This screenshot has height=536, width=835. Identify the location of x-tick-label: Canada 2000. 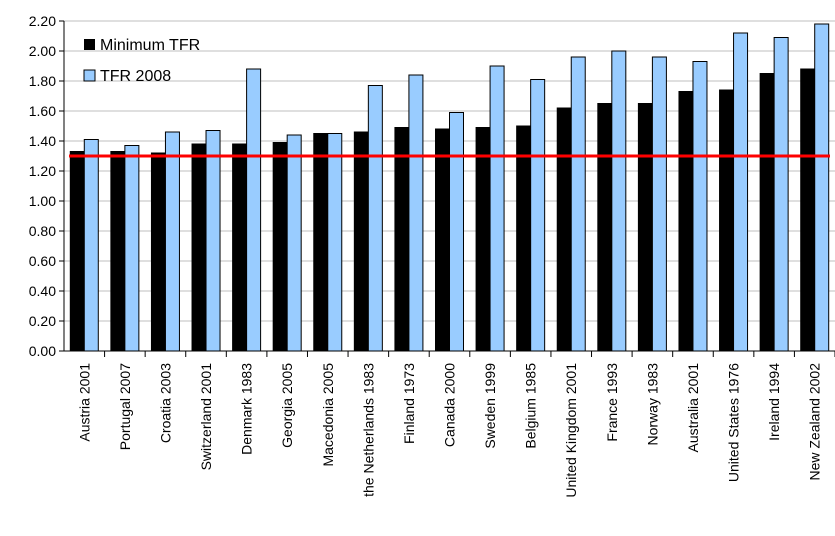
(450, 405).